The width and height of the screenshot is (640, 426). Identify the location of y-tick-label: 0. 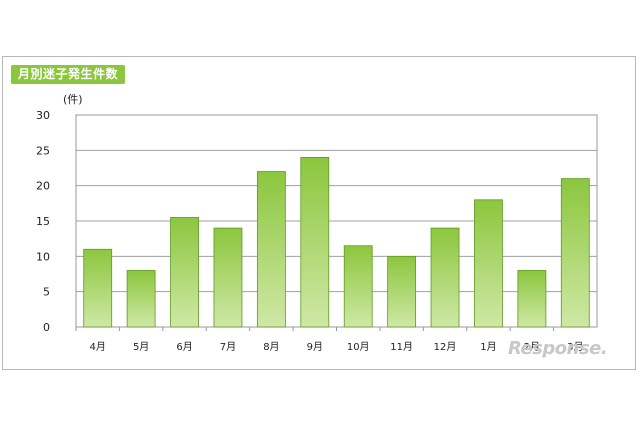
(46, 327).